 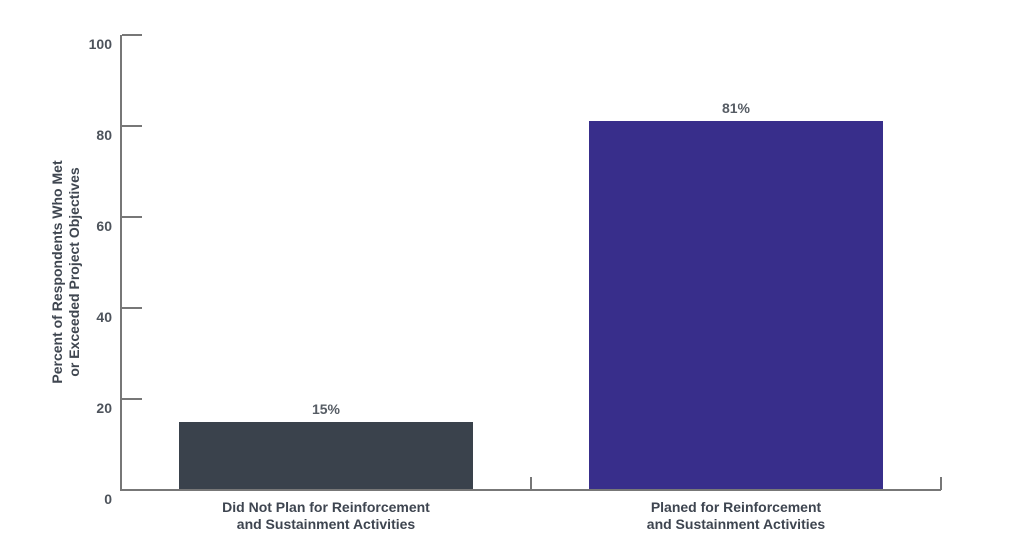 I want to click on y-axis-tick-label: 60, so click(x=104, y=226).